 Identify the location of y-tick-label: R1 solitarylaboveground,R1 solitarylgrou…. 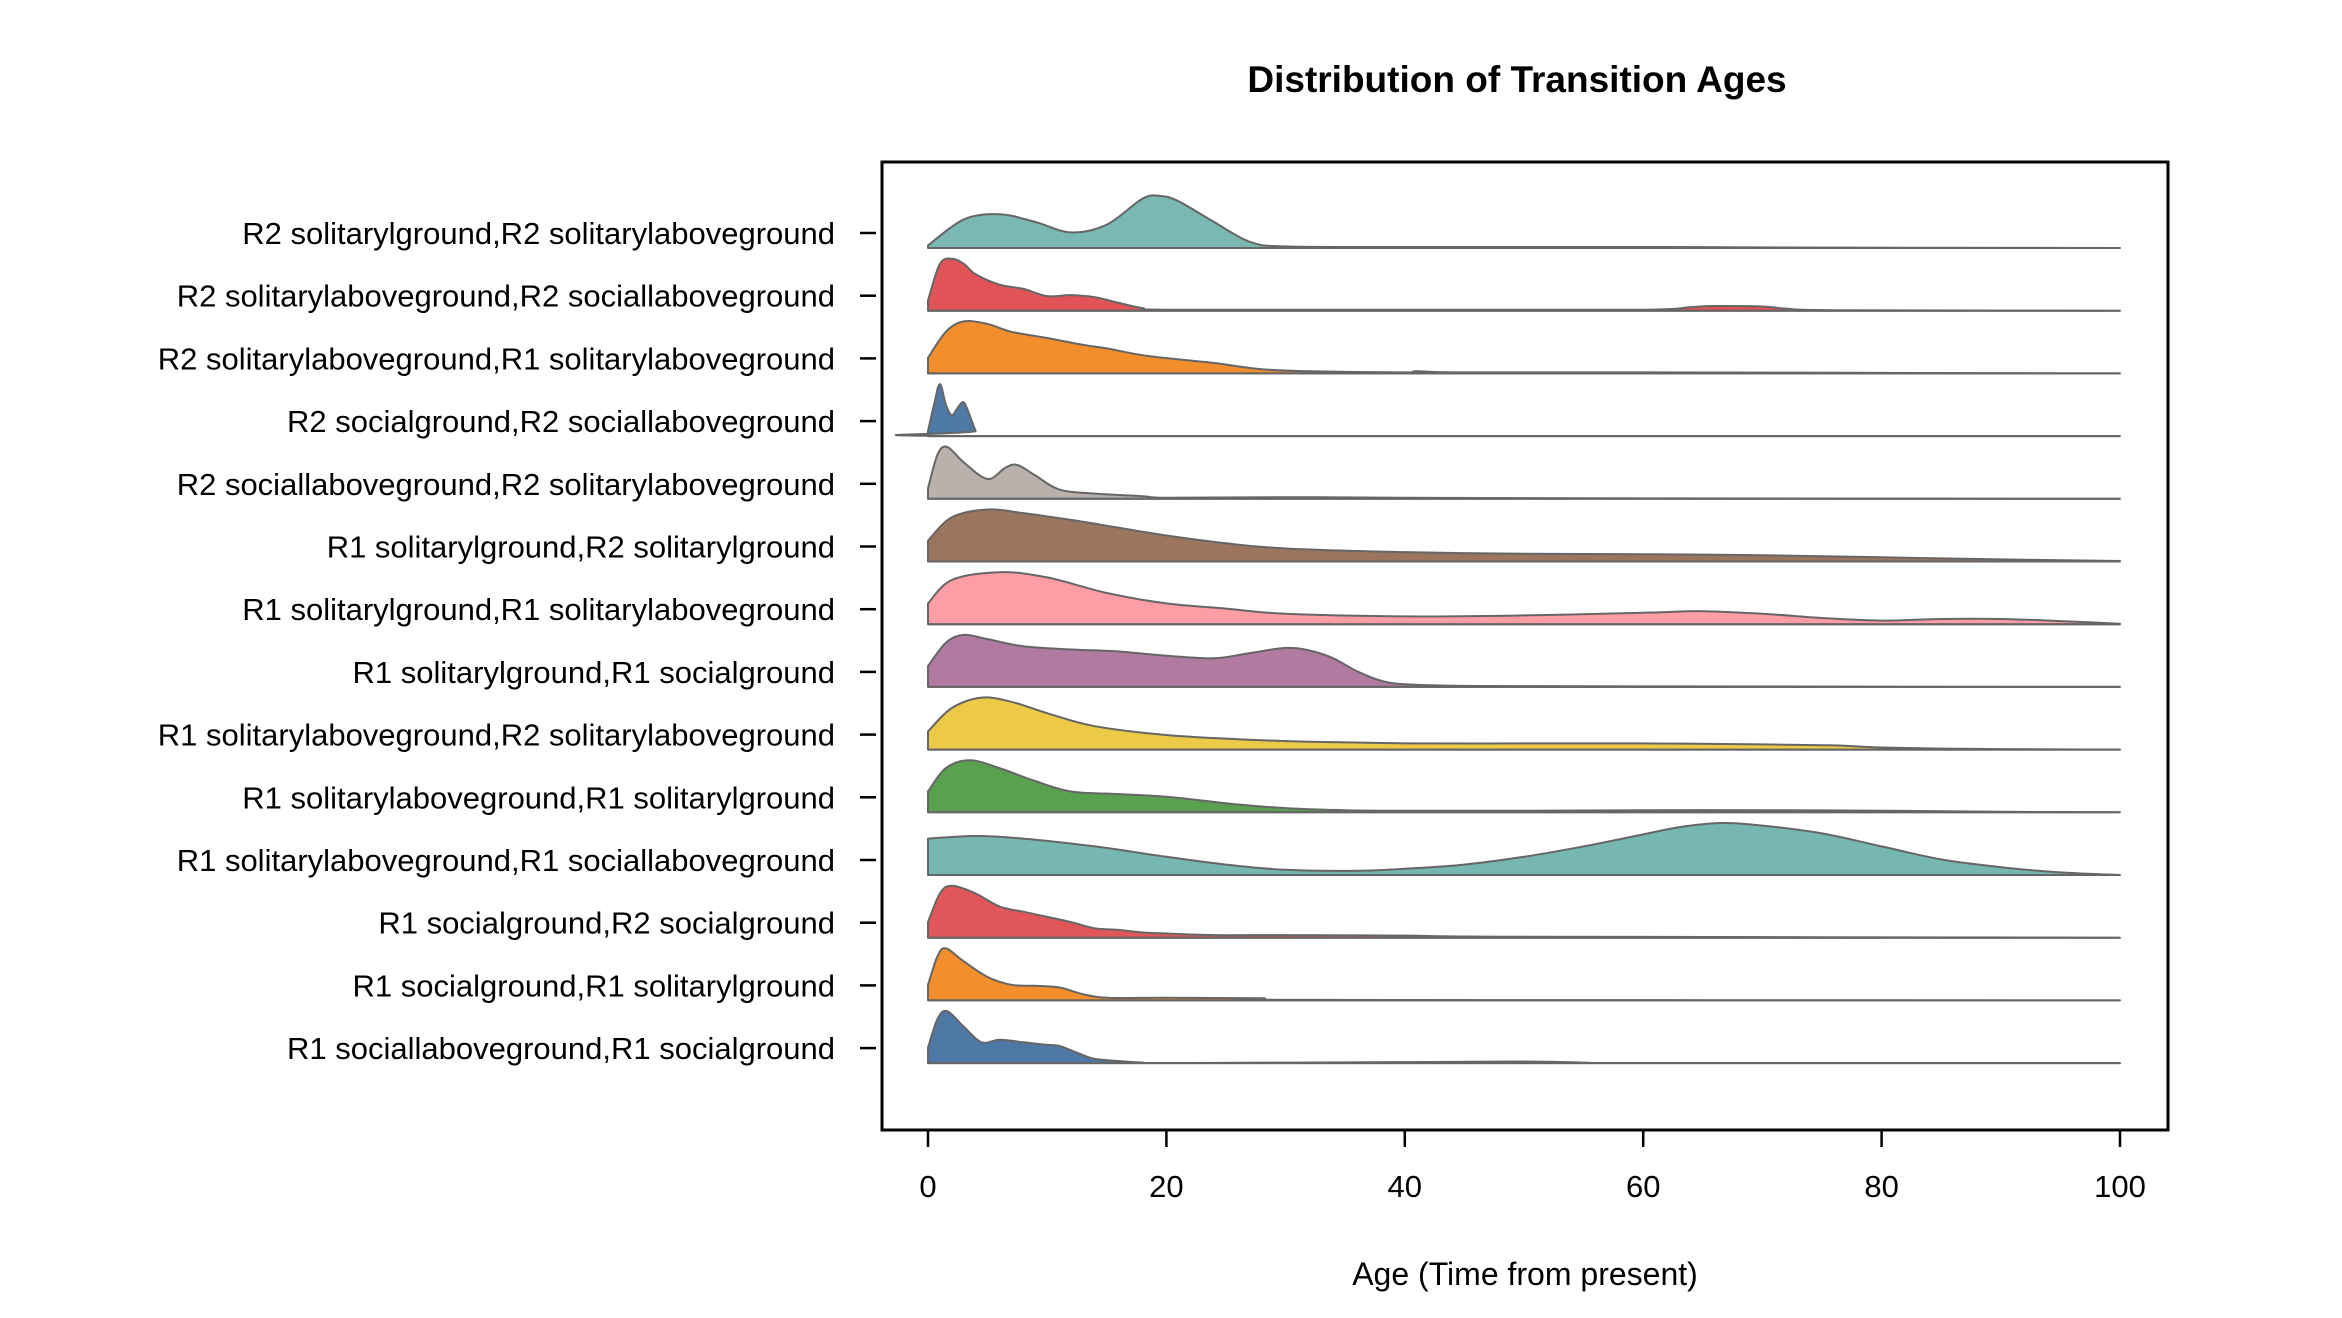
(538, 797).